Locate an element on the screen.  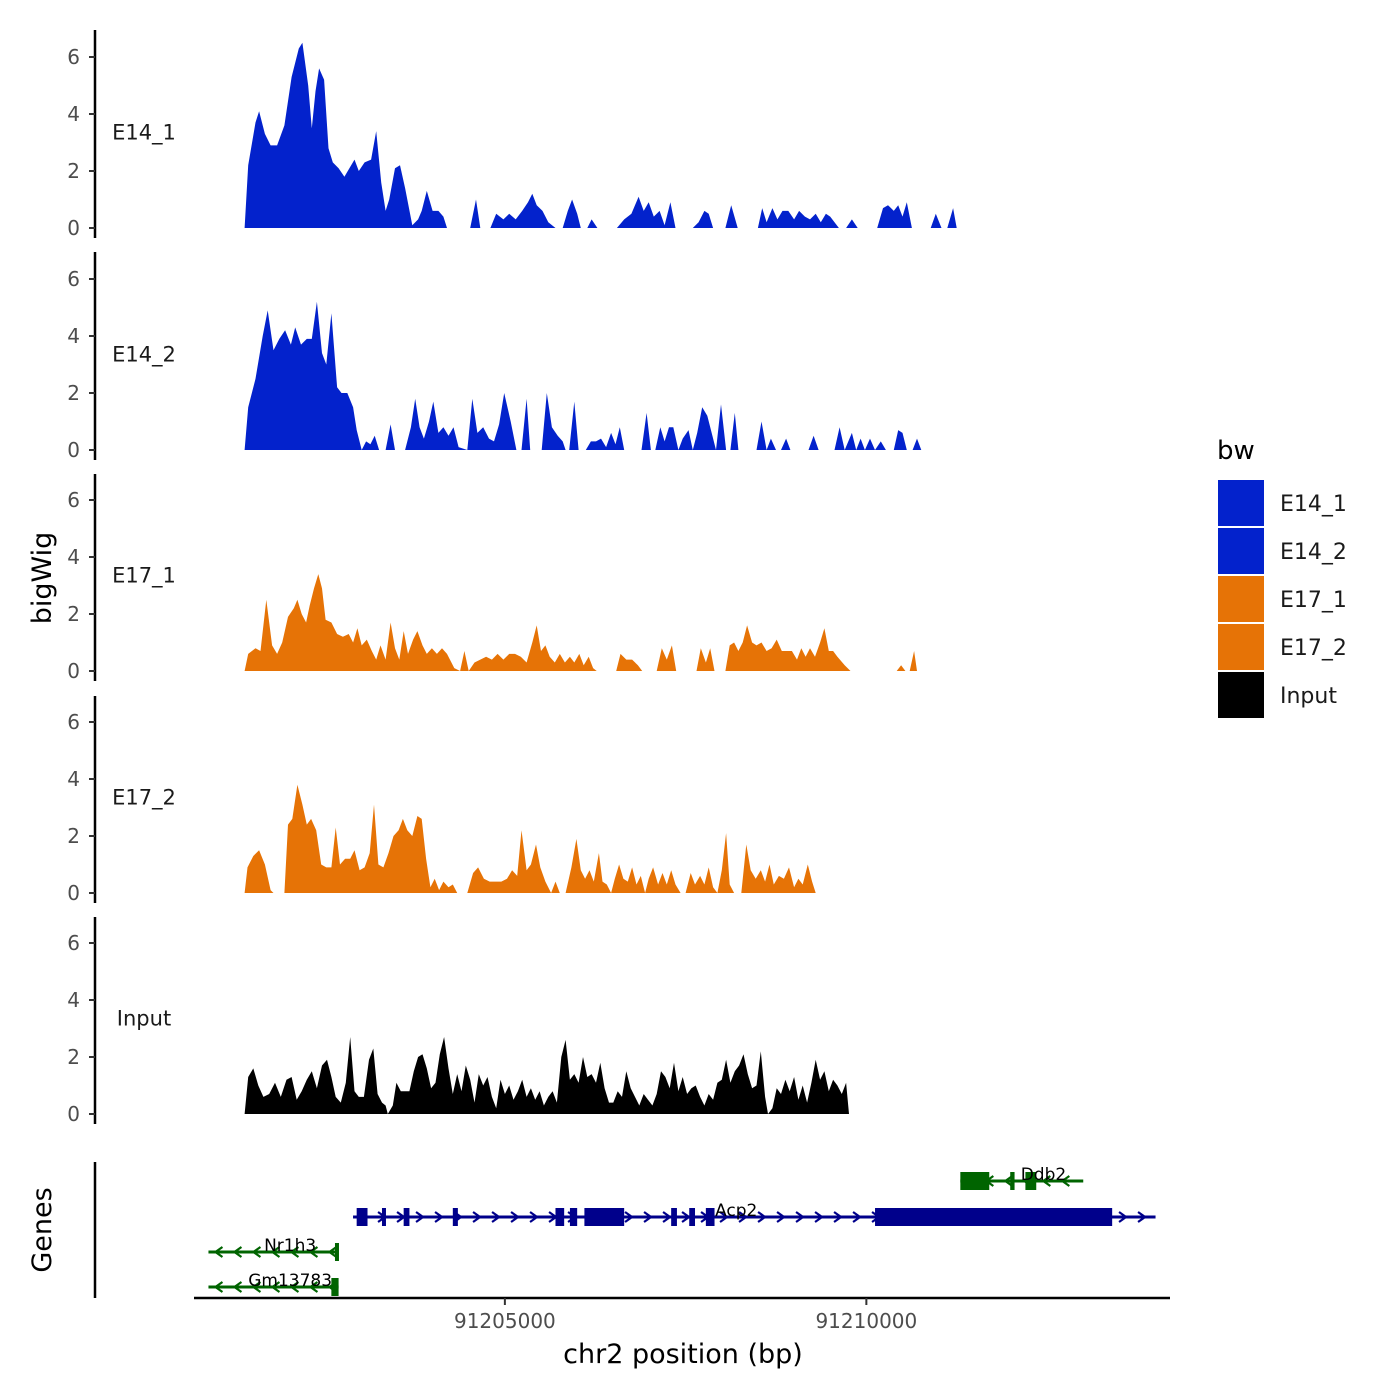
gene-ddb2: Ddb2 is located at coordinates (1022, 1177).